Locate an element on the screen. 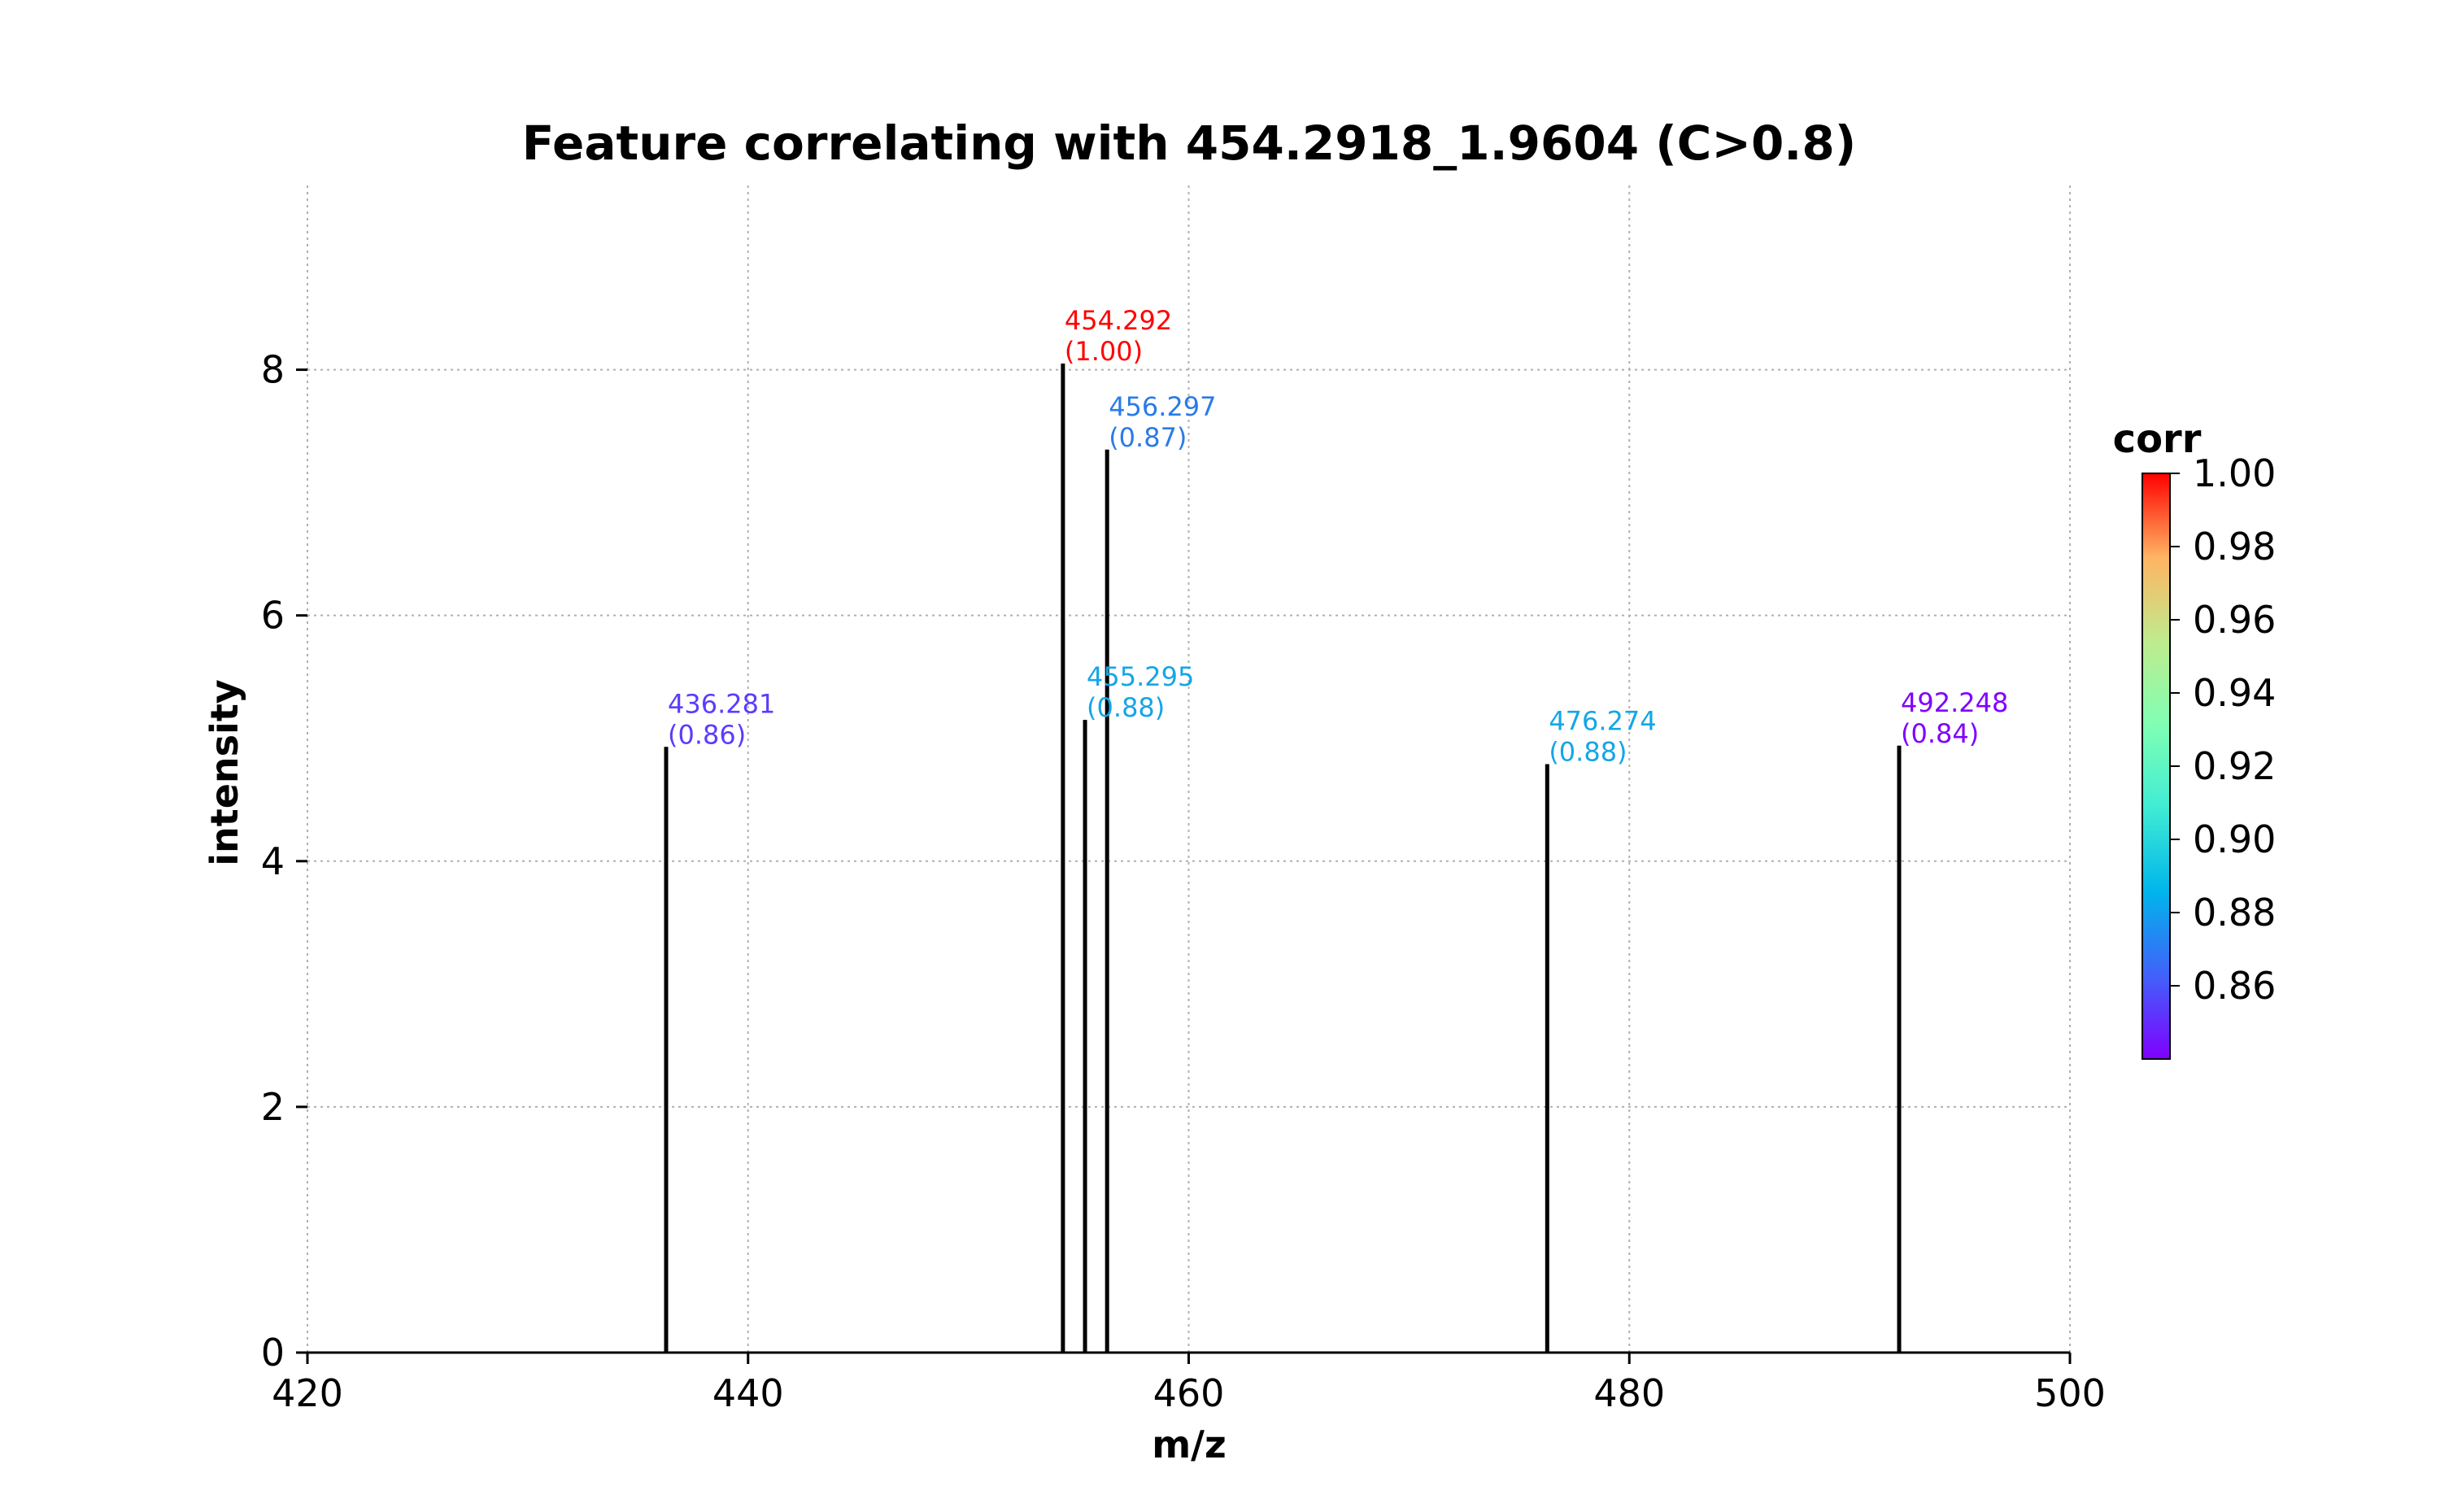 The height and width of the screenshot is (1512, 2440). colorbar: corr 1.00 0.98 0.96 0.94 0.92 0.90 0.88 0.86 is located at coordinates (2194, 738).